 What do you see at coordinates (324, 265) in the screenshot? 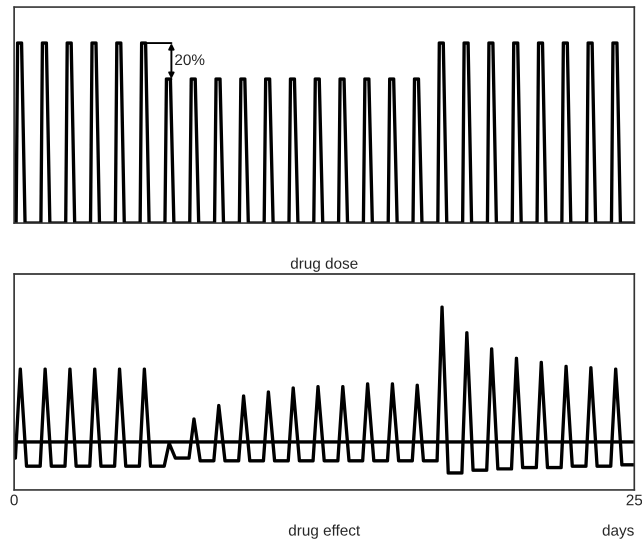
I see `text: drug dose` at bounding box center [324, 265].